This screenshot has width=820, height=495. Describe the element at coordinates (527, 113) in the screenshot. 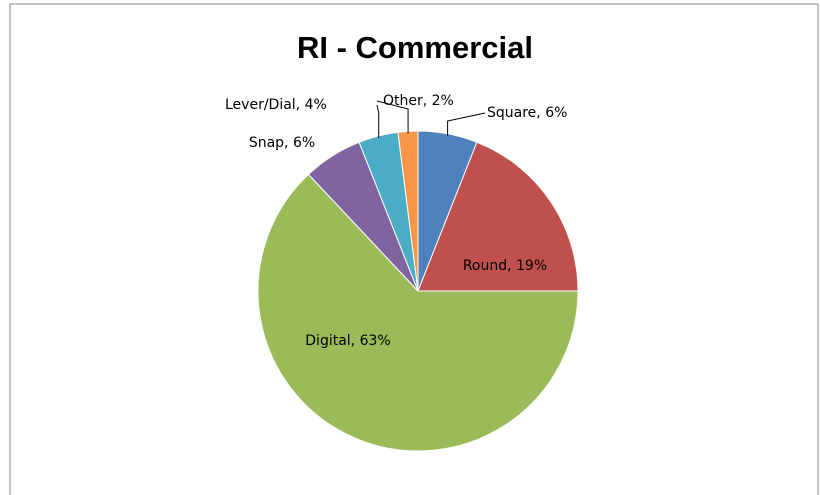

I see `data-label: Square, 6%` at that location.